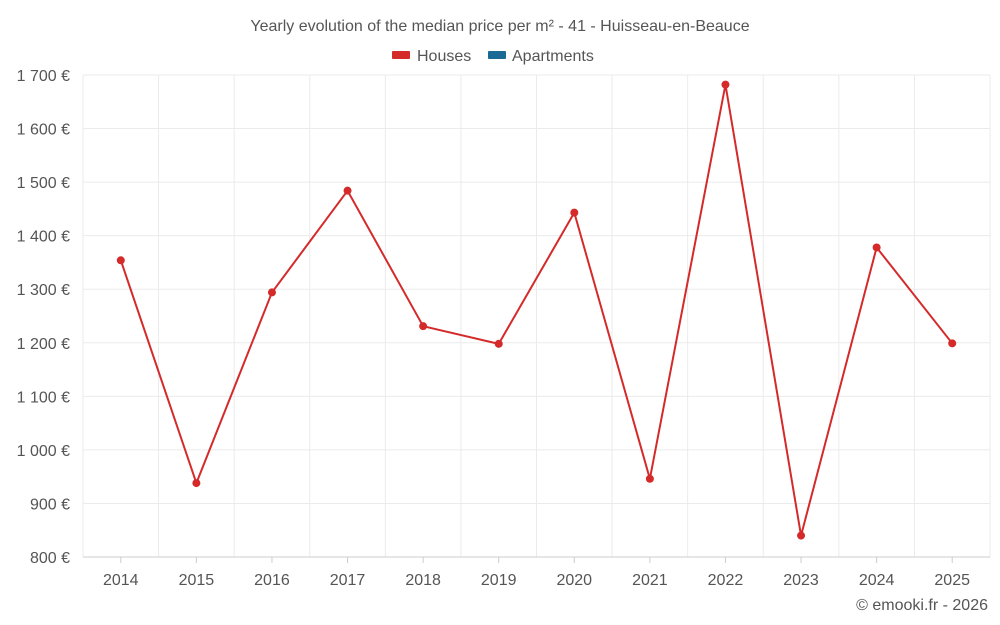 This screenshot has width=1000, height=625. Describe the element at coordinates (43, 130) in the screenshot. I see `y-tick-label: 1 600 €` at that location.